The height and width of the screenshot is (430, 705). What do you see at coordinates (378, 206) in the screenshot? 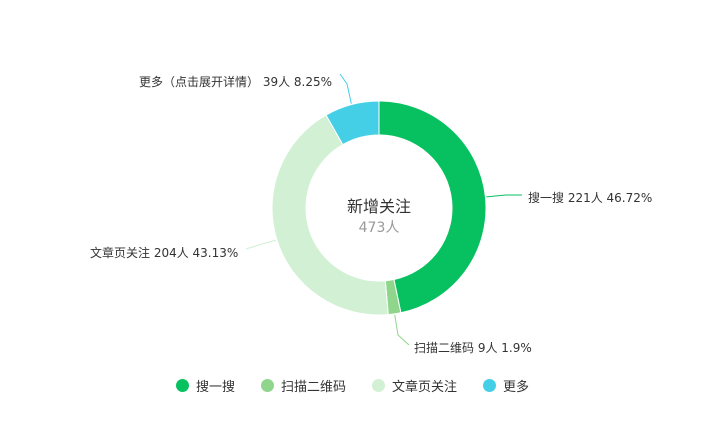
I see `center-title: 新增关注` at bounding box center [378, 206].